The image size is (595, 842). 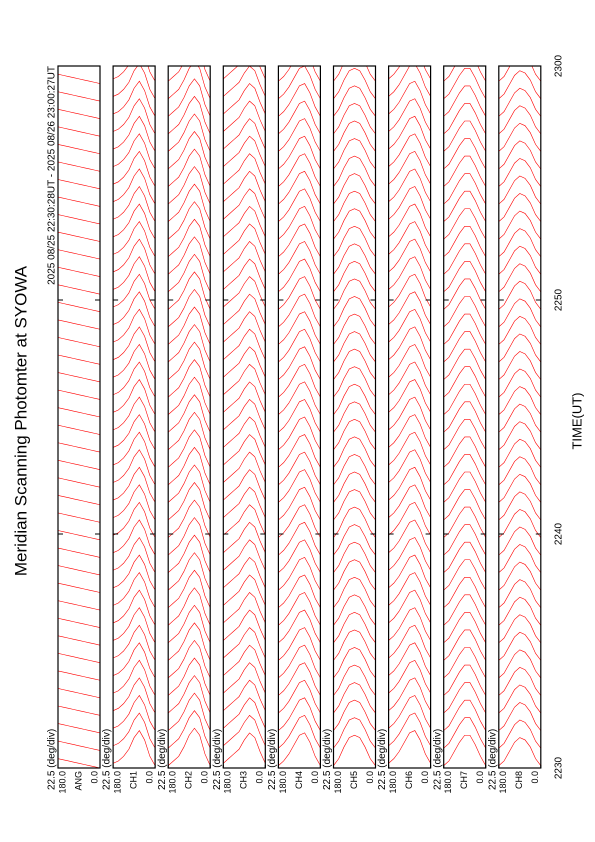 What do you see at coordinates (244, 780) in the screenshot?
I see `y-axis-label: CH3` at bounding box center [244, 780].